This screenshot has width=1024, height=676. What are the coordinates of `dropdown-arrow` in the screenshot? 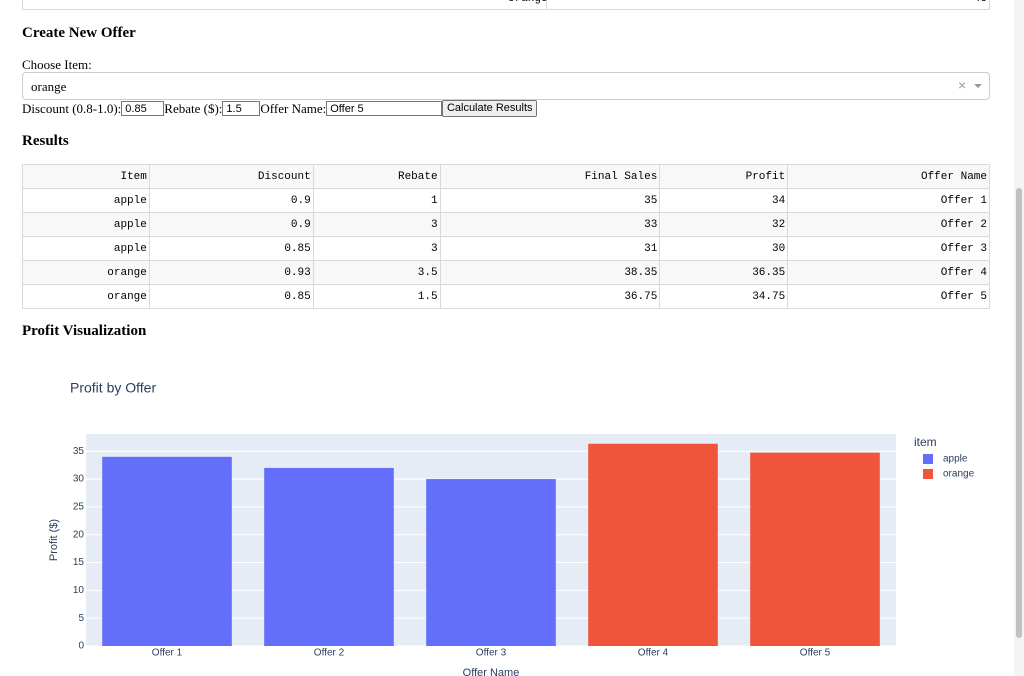 It's located at (978, 88).